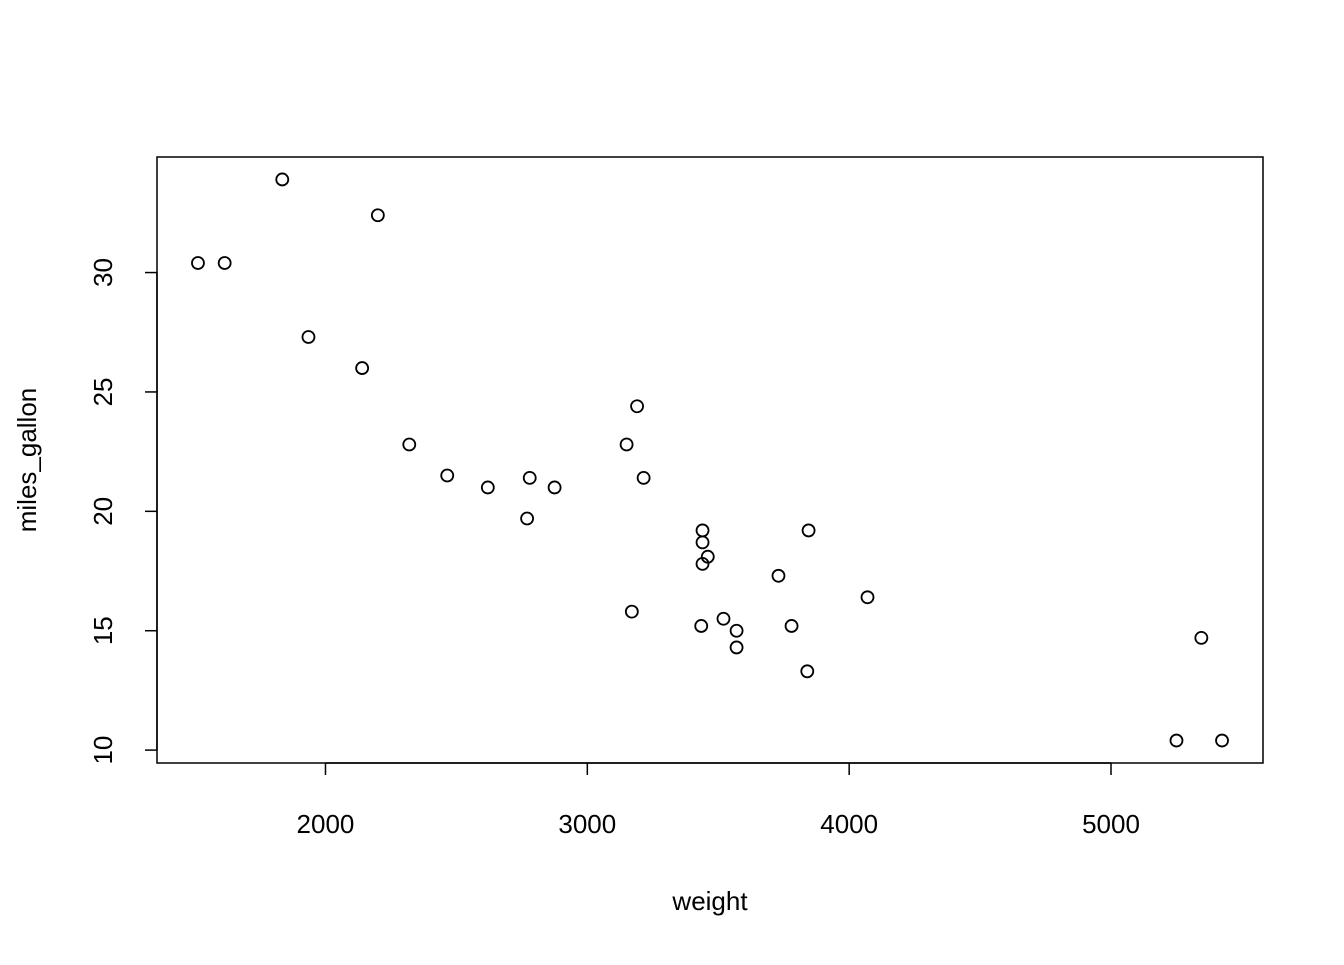  What do you see at coordinates (709, 901) in the screenshot?
I see `x-axis-label: weight` at bounding box center [709, 901].